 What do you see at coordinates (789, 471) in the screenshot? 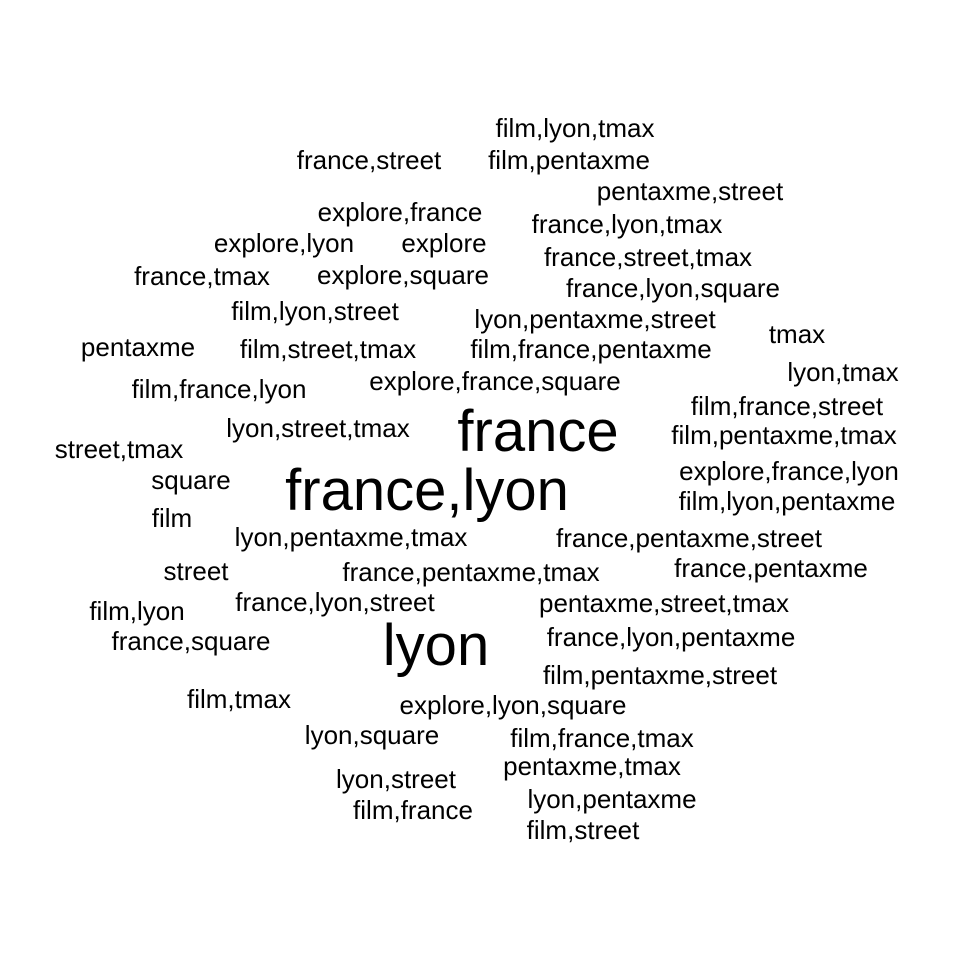
I see `word: explore,france,lyon` at bounding box center [789, 471].